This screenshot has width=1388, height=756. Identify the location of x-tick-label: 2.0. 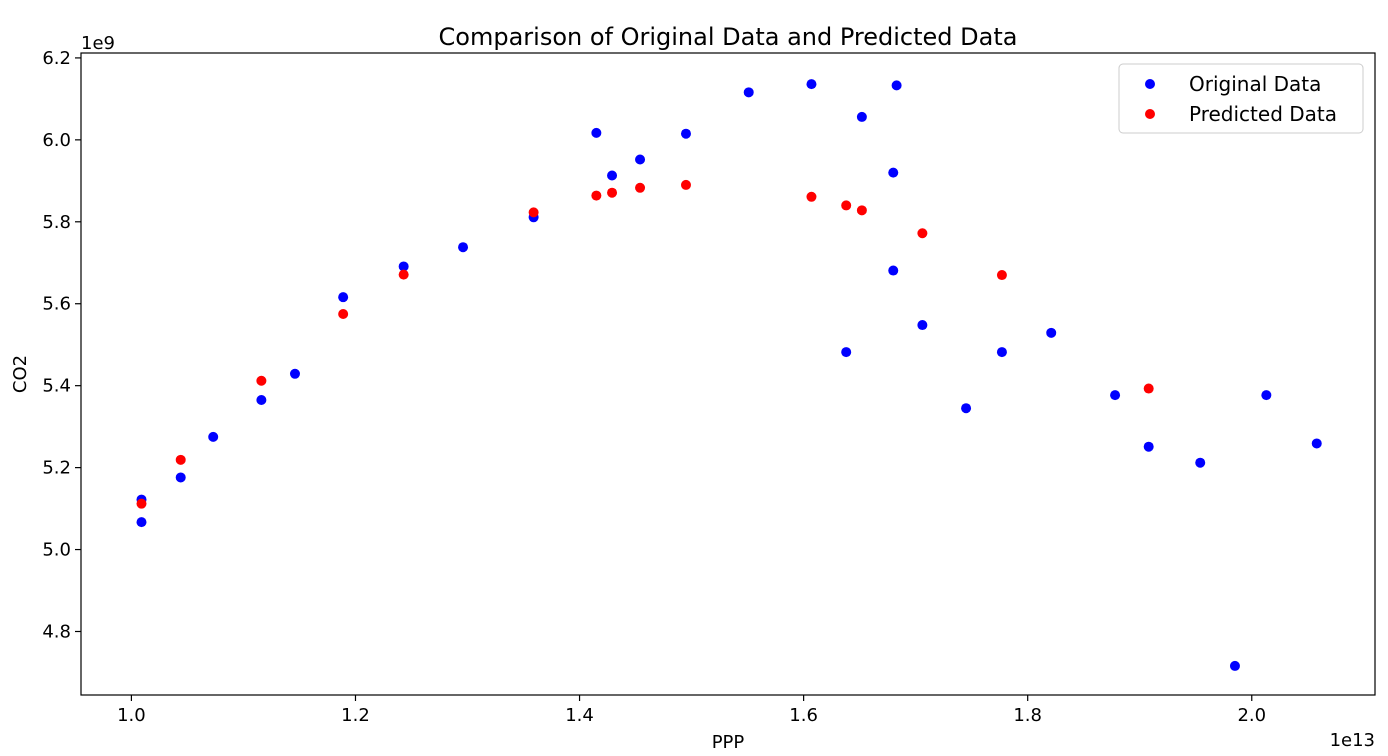
(1251, 715).